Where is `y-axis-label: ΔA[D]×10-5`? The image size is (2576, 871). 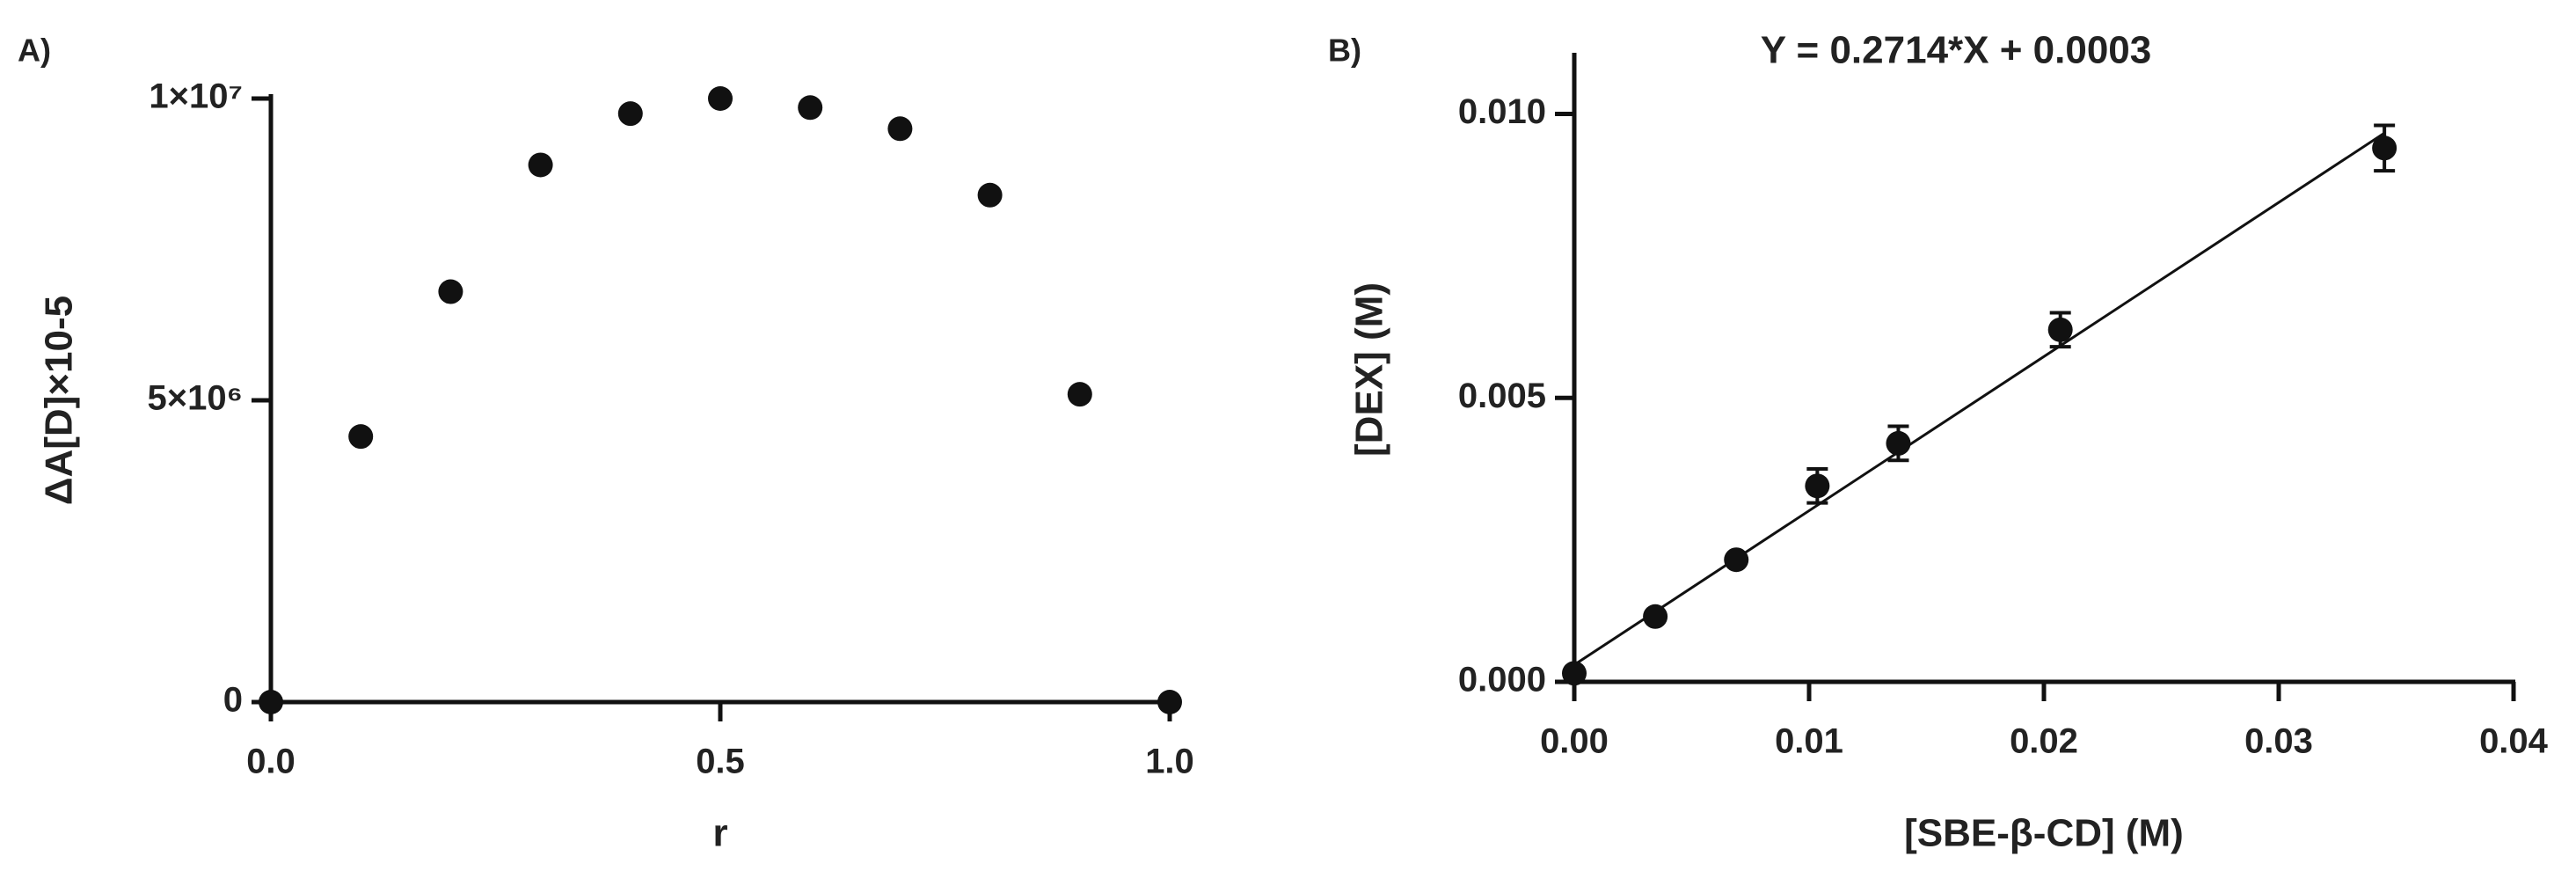 y-axis-label: ΔA[D]×10-5 is located at coordinates (59, 400).